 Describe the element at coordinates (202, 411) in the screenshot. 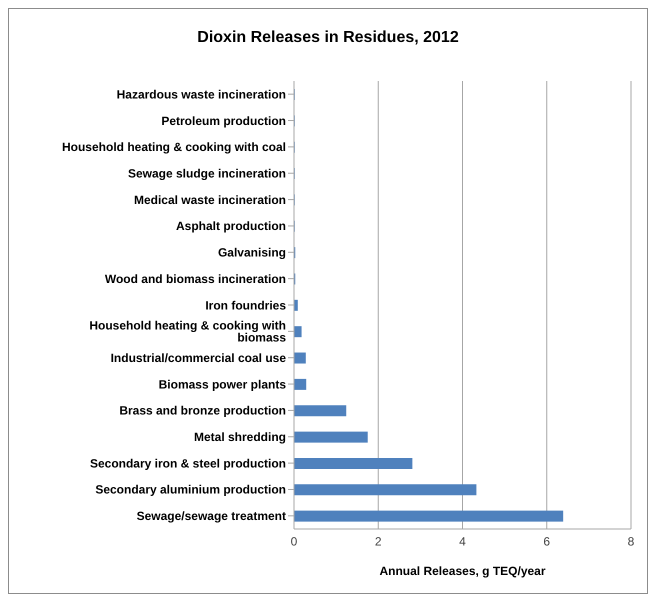

I see `y-tick-label: Brass and bronze production` at that location.